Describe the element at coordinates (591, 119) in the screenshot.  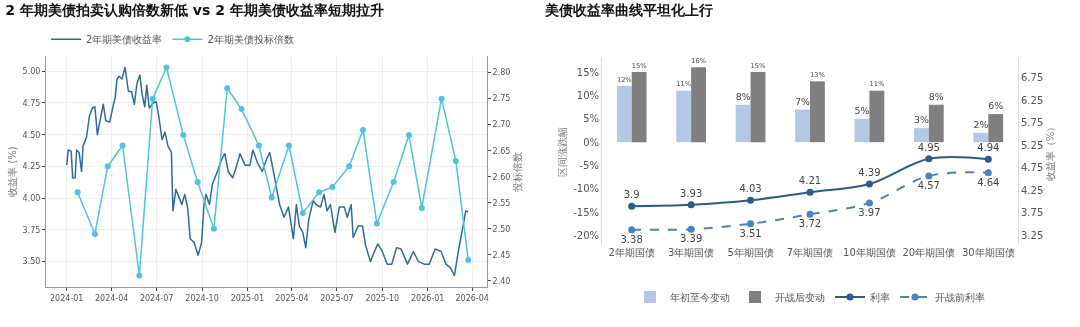
I see `y-tick-label: 5%` at that location.